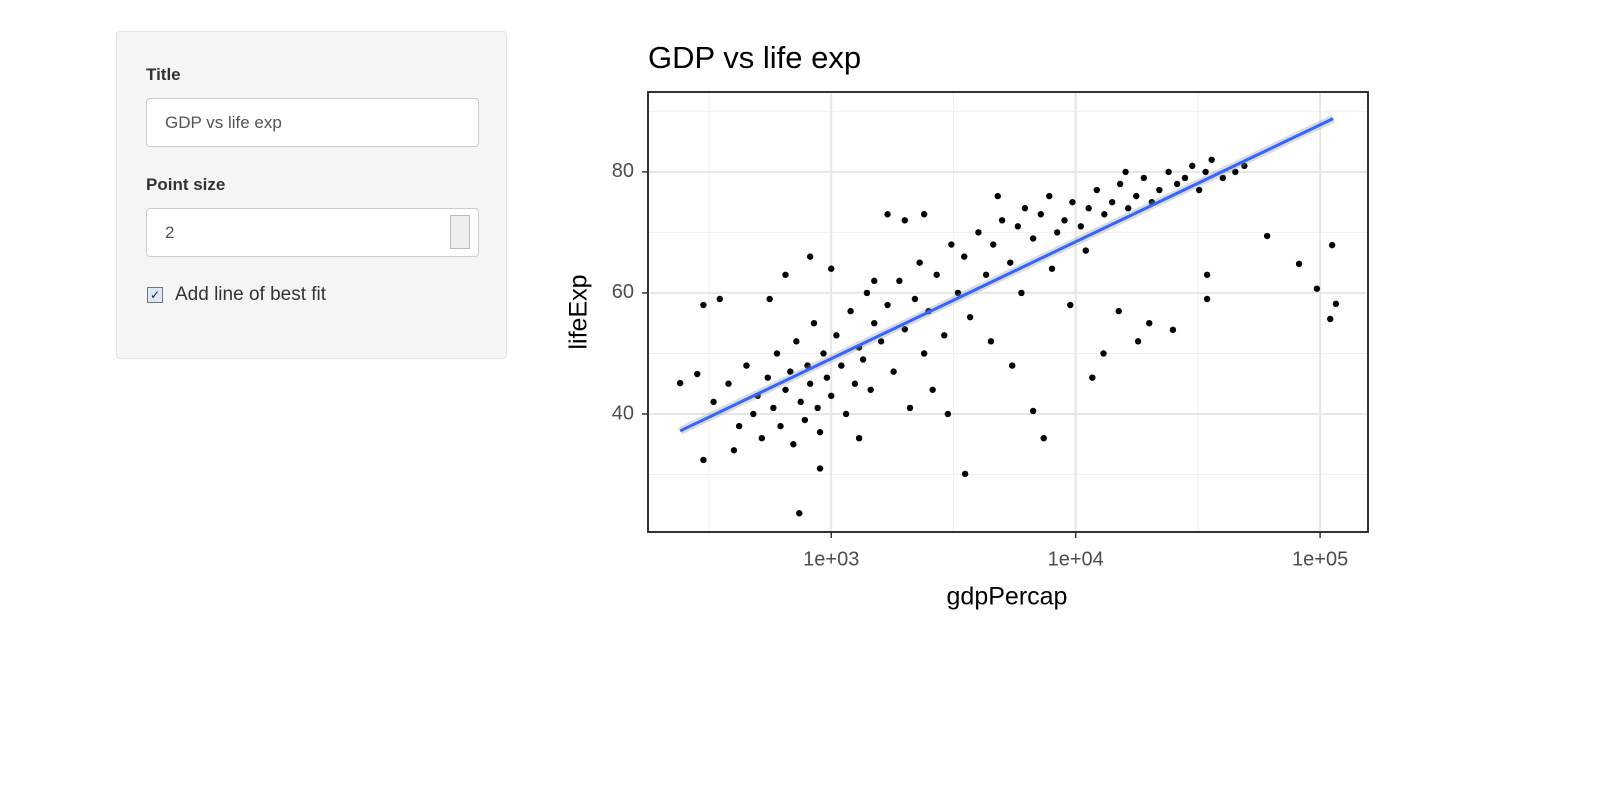 Image resolution: width=1600 pixels, height=790 pixels. Describe the element at coordinates (579, 311) in the screenshot. I see `y-axis-label: lifeExp` at that location.